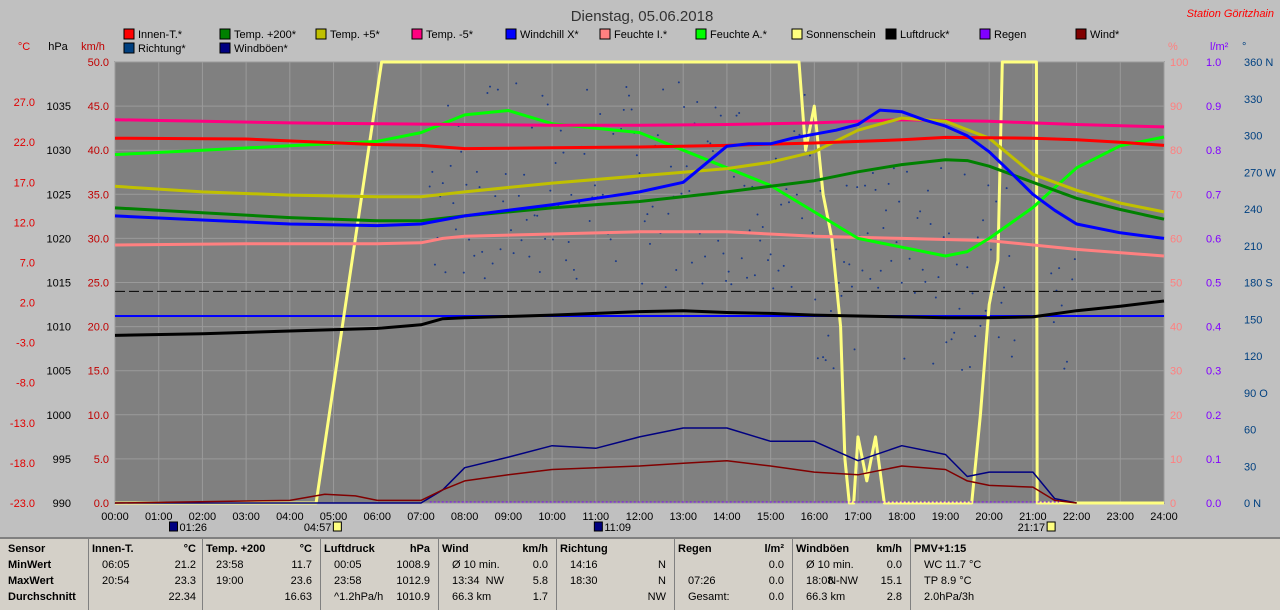 This screenshot has width=1280, height=610. What do you see at coordinates (616, 549) in the screenshot?
I see `stats-column-header: Richtung` at bounding box center [616, 549].